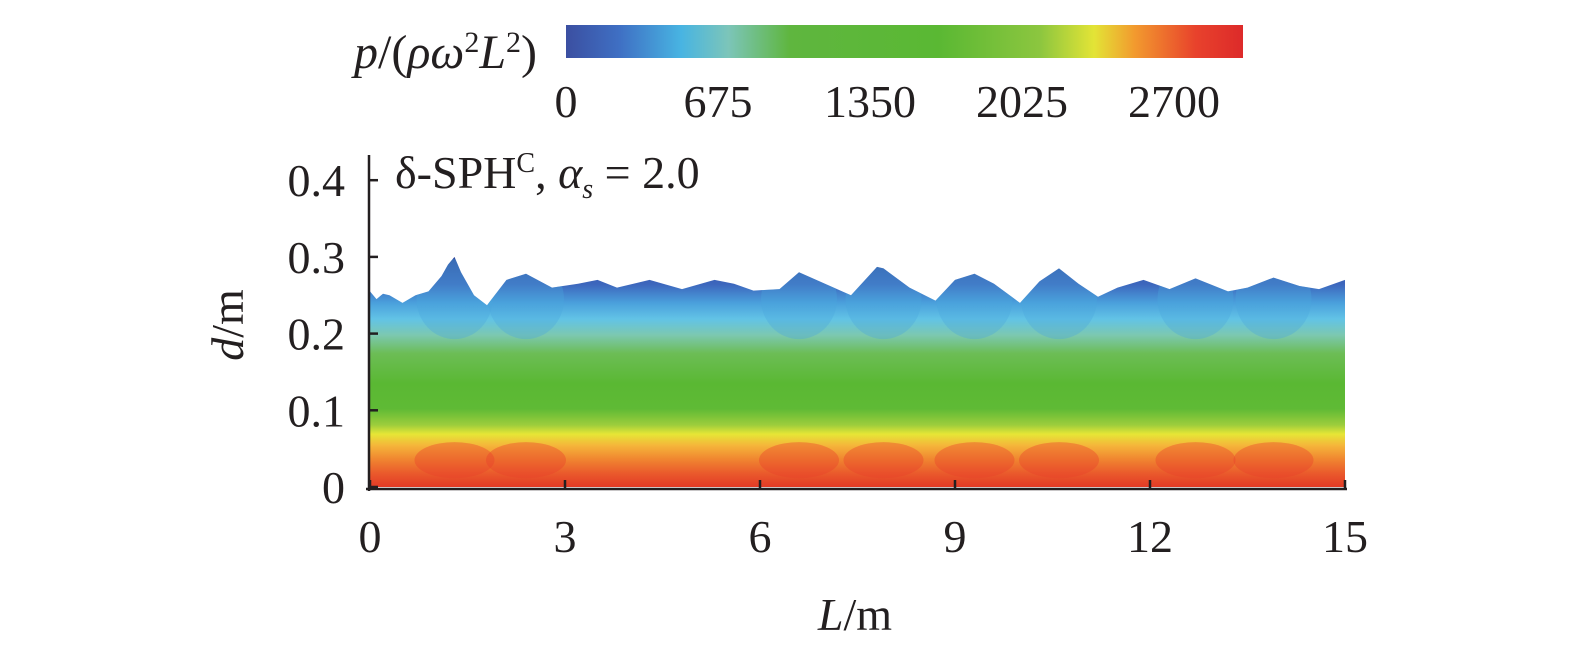 The width and height of the screenshot is (1575, 650). Describe the element at coordinates (227, 325) in the screenshot. I see `y-axis-title: d/m` at that location.